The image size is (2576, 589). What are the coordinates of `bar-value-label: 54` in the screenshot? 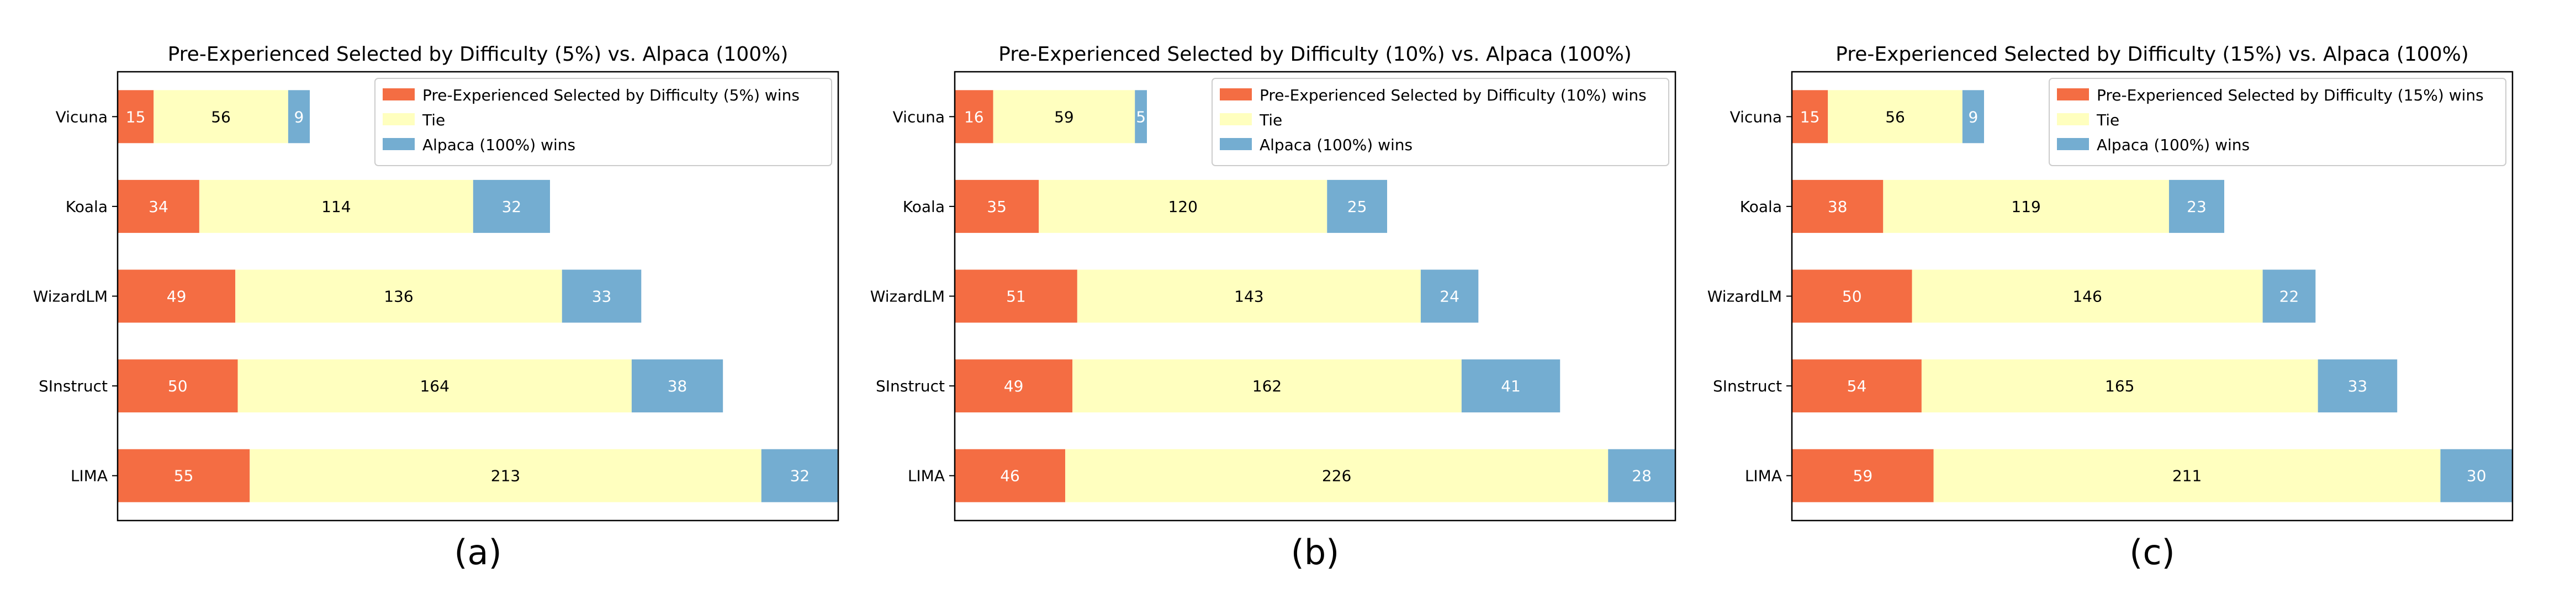 It's located at (1857, 386).